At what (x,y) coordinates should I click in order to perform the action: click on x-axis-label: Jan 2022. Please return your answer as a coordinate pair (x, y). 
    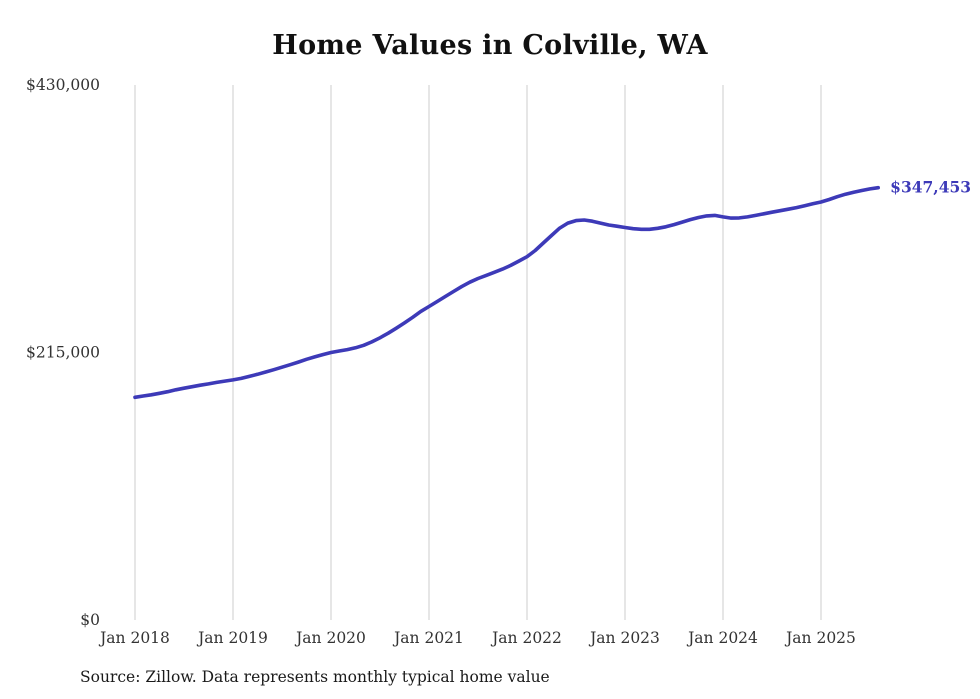
    Looking at the image, I should click on (526, 638).